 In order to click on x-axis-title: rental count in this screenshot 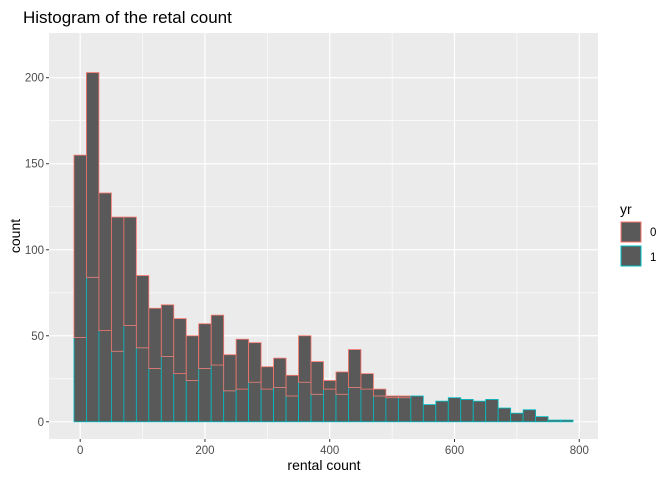, I will do `click(323, 465)`.